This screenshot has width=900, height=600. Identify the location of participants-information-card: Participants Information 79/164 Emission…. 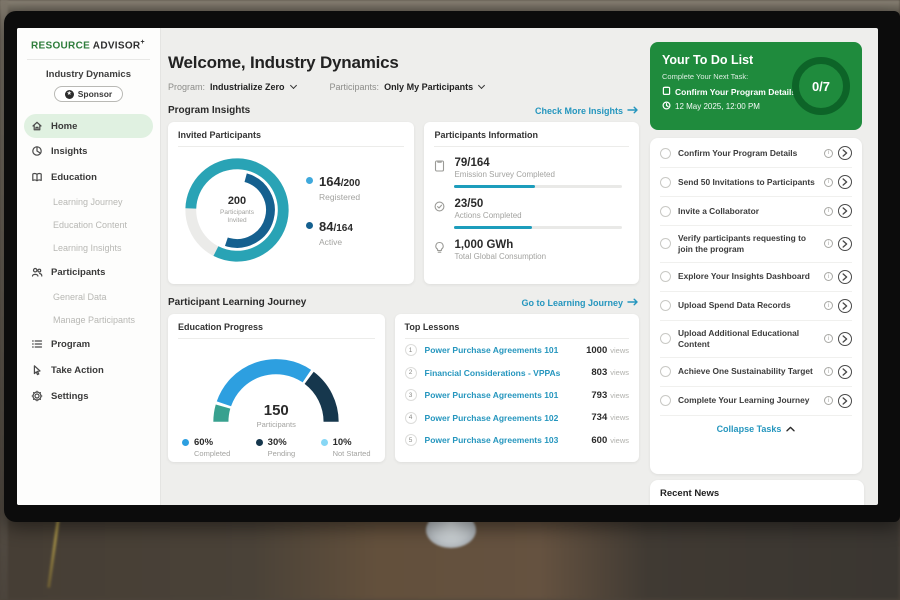
(531, 203).